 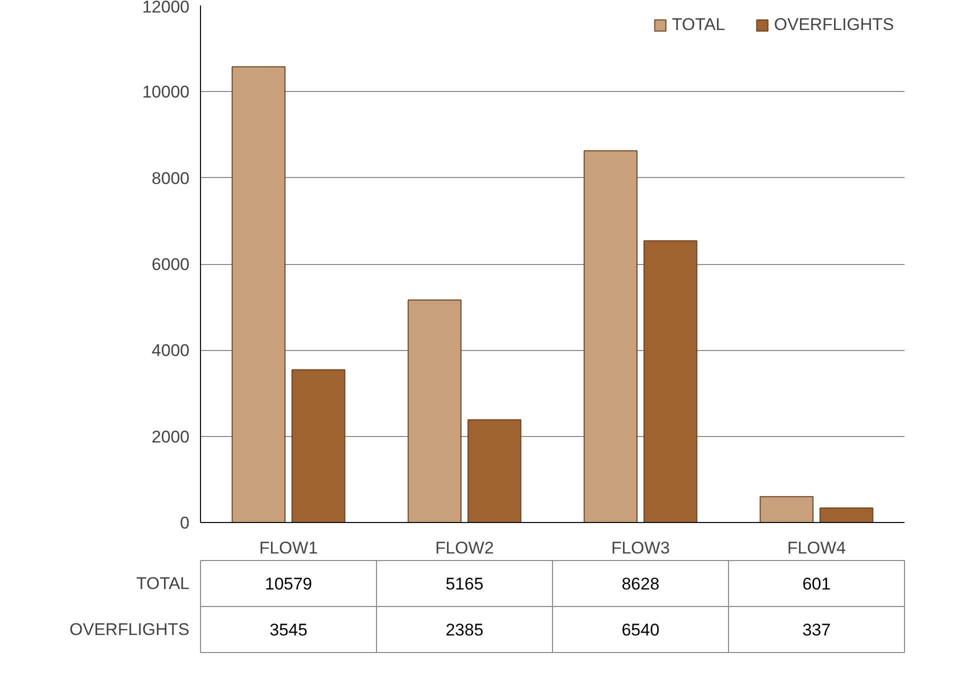 What do you see at coordinates (288, 584) in the screenshot?
I see `data-label: 10579` at bounding box center [288, 584].